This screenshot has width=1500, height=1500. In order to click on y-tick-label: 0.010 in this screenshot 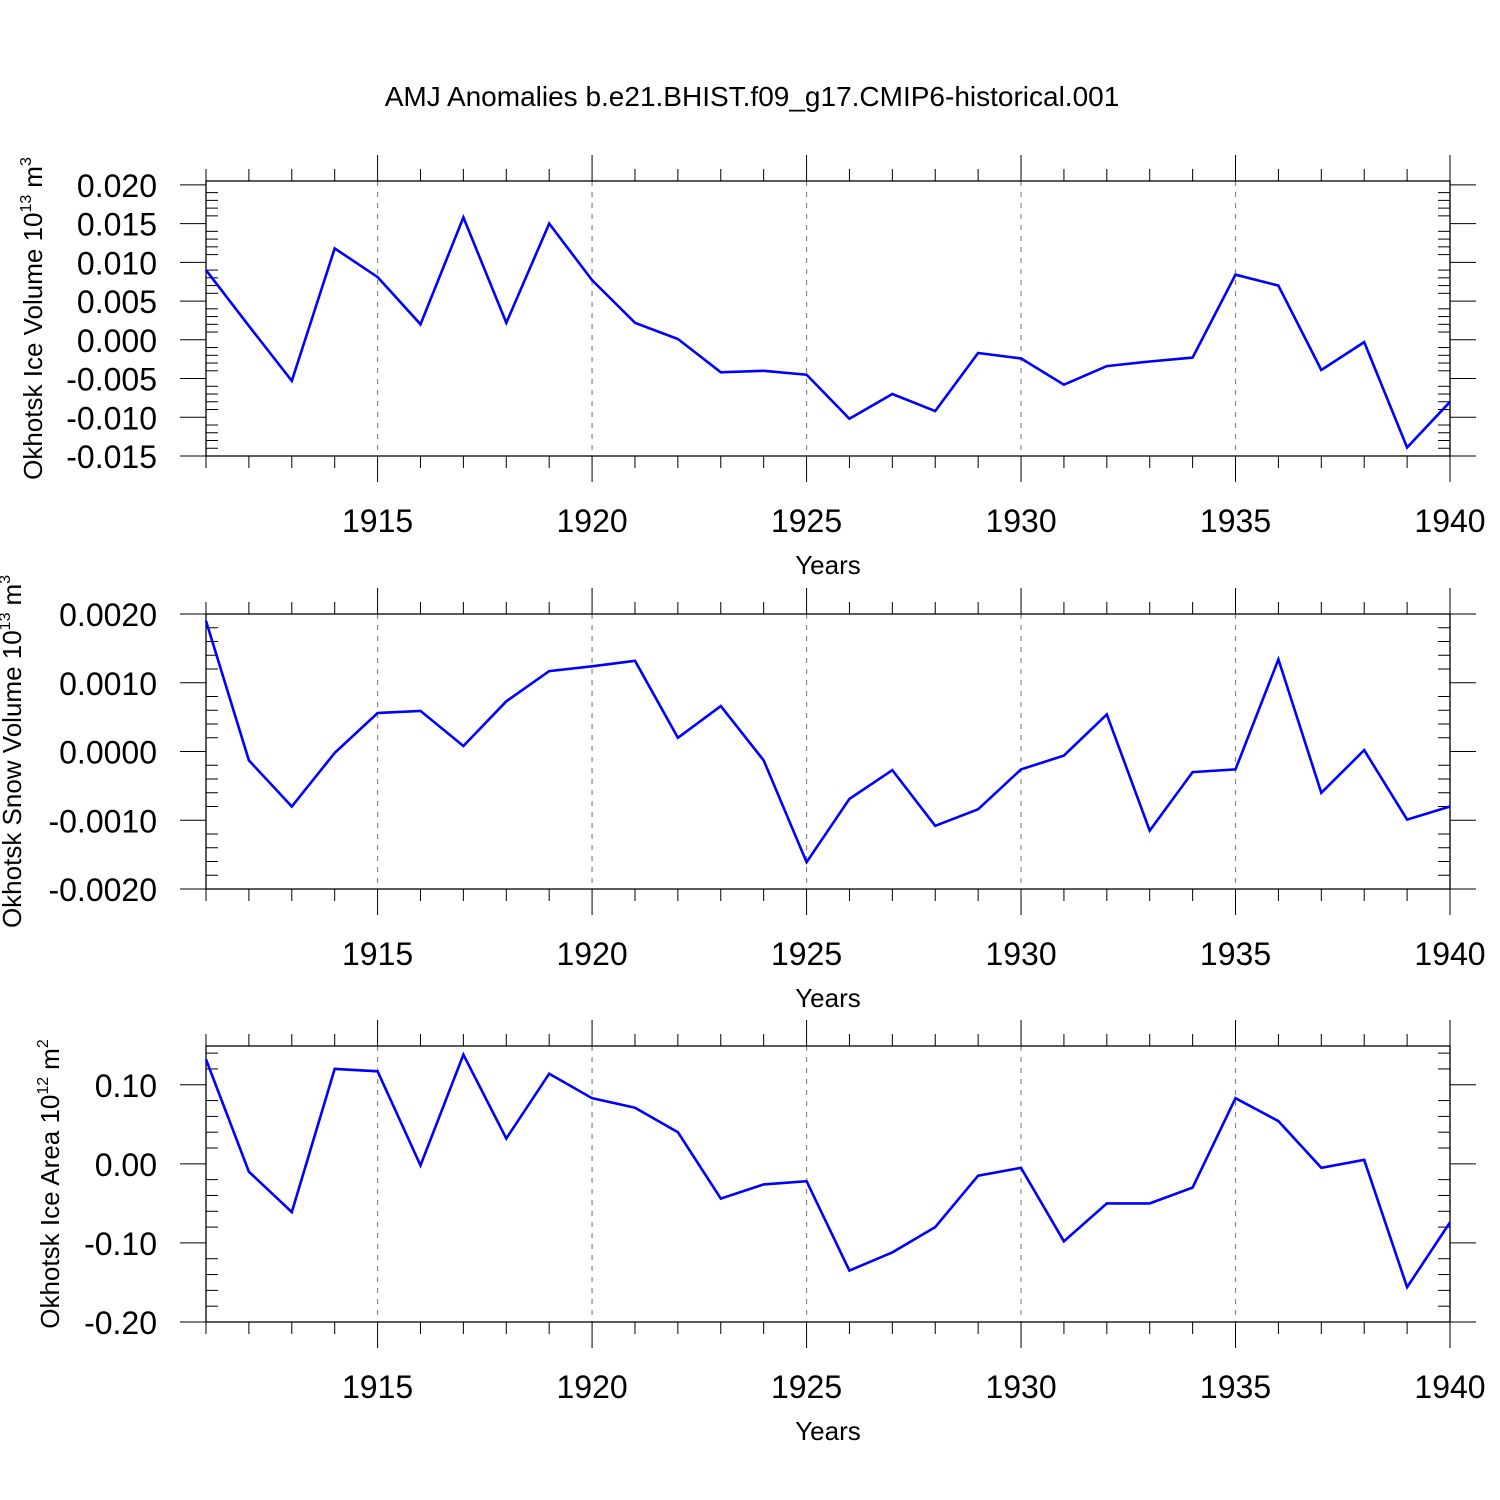, I will do `click(117, 263)`.